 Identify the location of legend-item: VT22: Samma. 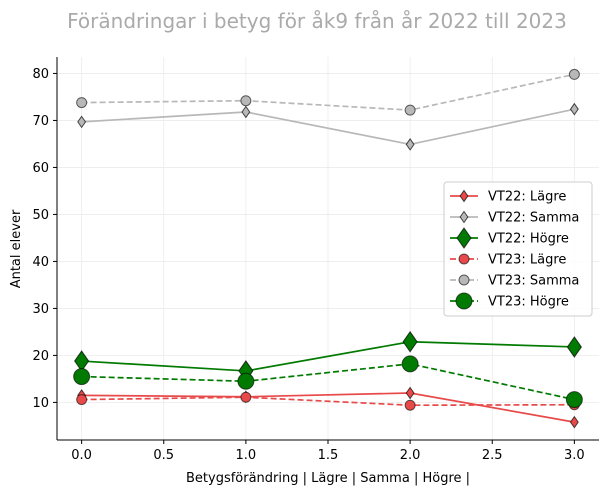
(514, 218).